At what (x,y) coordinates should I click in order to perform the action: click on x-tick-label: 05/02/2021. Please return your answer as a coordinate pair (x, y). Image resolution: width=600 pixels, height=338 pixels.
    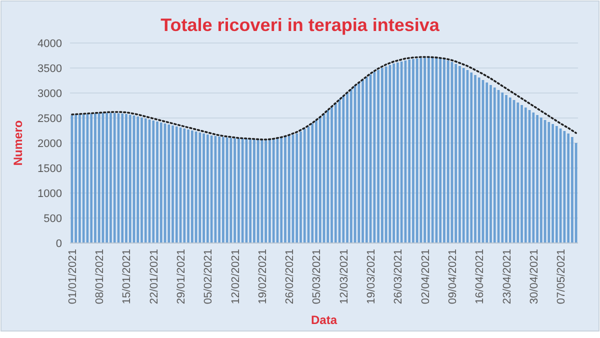
    Looking at the image, I should click on (208, 276).